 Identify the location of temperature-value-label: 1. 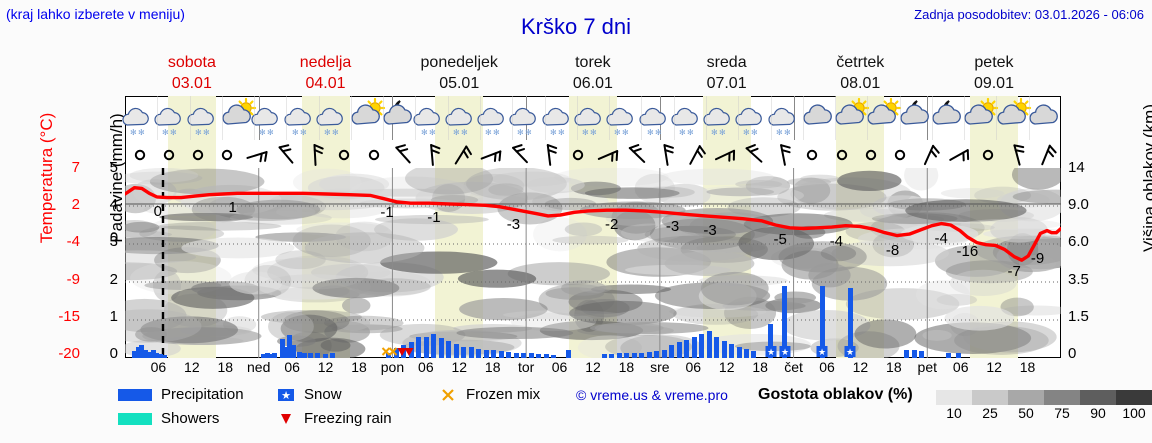
(232, 208).